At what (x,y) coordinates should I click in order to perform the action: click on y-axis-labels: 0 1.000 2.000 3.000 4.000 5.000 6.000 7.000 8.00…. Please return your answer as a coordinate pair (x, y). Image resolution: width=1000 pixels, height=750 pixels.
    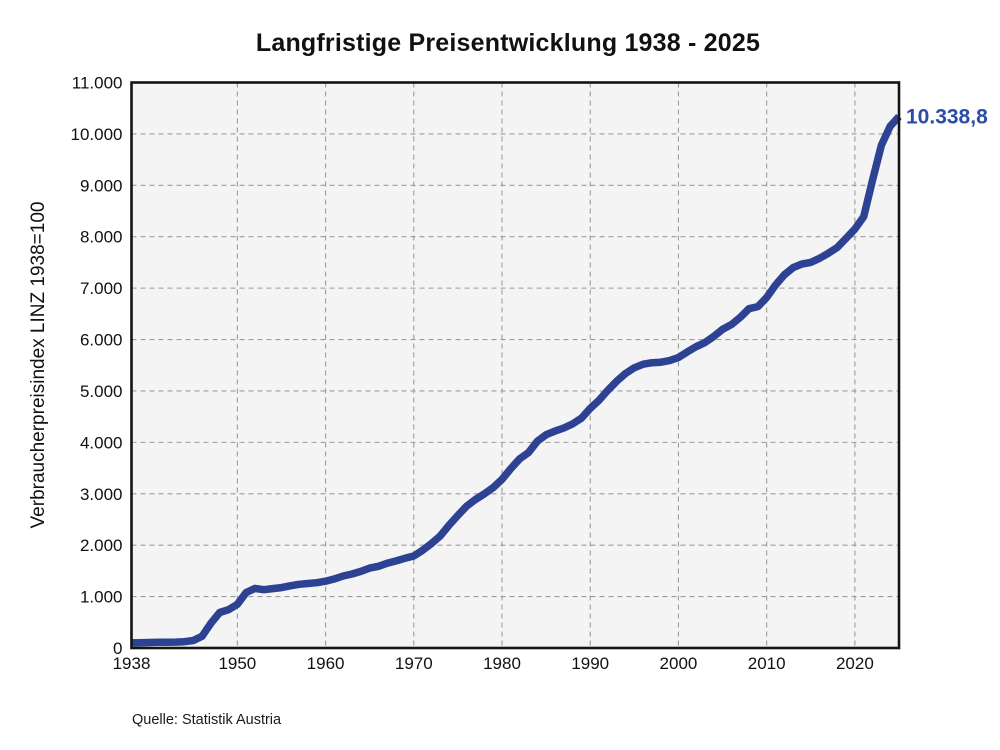
    Looking at the image, I should click on (97, 366).